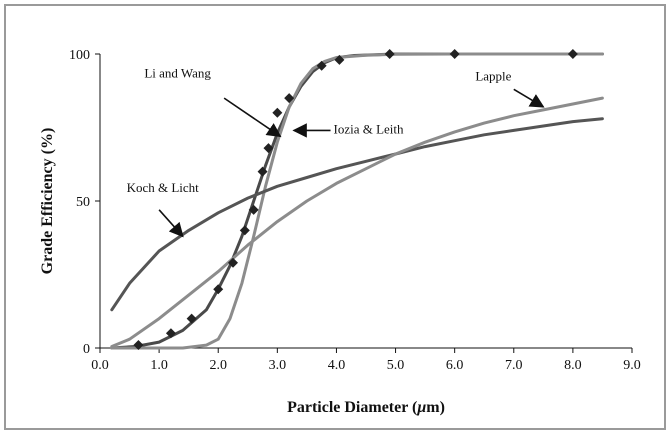 The height and width of the screenshot is (434, 672). Describe the element at coordinates (514, 365) in the screenshot. I see `x-tick-label: 7.0` at that location.